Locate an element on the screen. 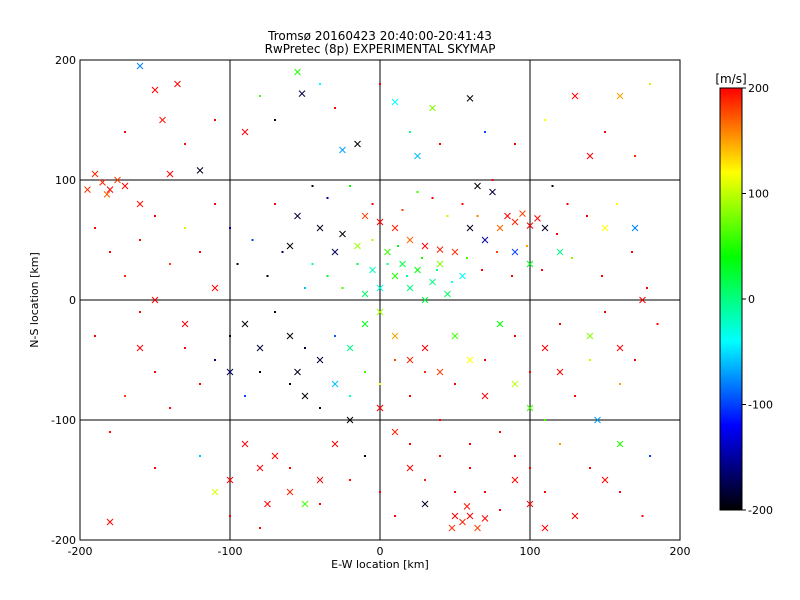  colorbar-tick-label: -100 is located at coordinates (760, 405).